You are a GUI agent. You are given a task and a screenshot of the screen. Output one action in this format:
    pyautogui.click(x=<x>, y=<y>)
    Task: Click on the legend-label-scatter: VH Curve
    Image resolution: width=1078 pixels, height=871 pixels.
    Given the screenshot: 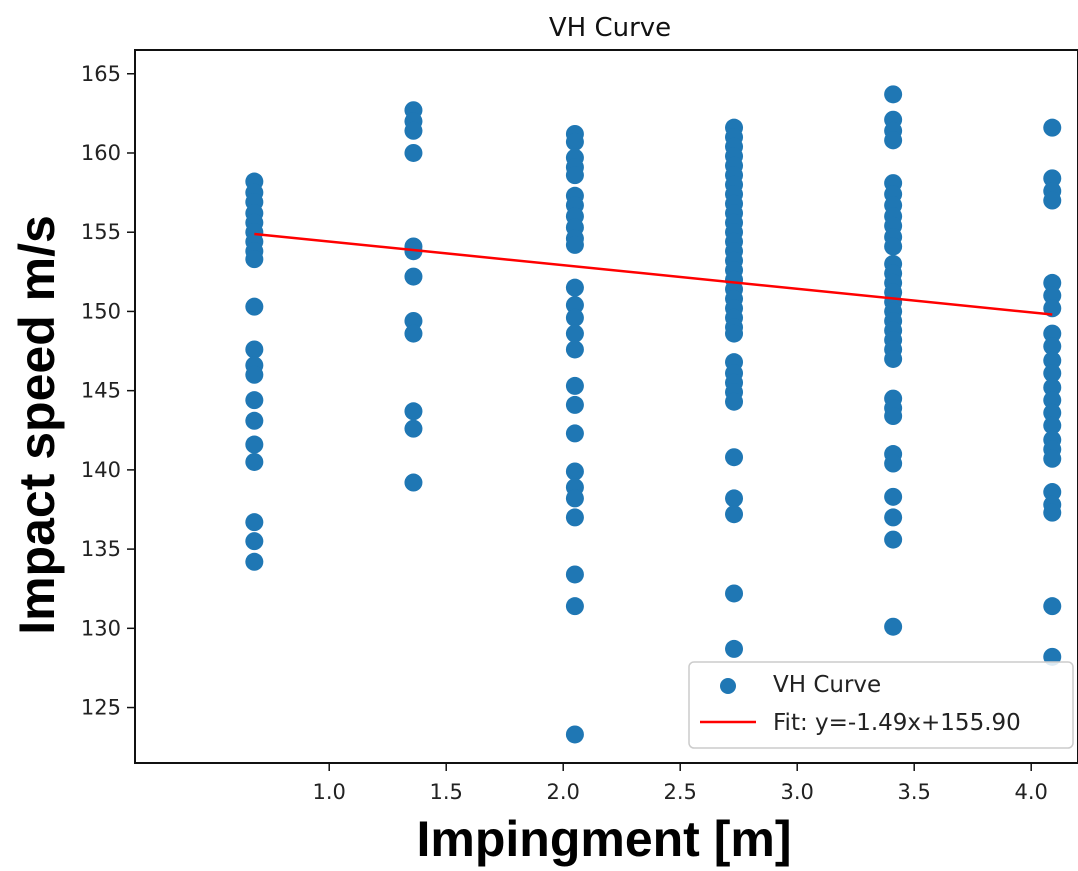 What is the action you would take?
    pyautogui.click(x=827, y=685)
    